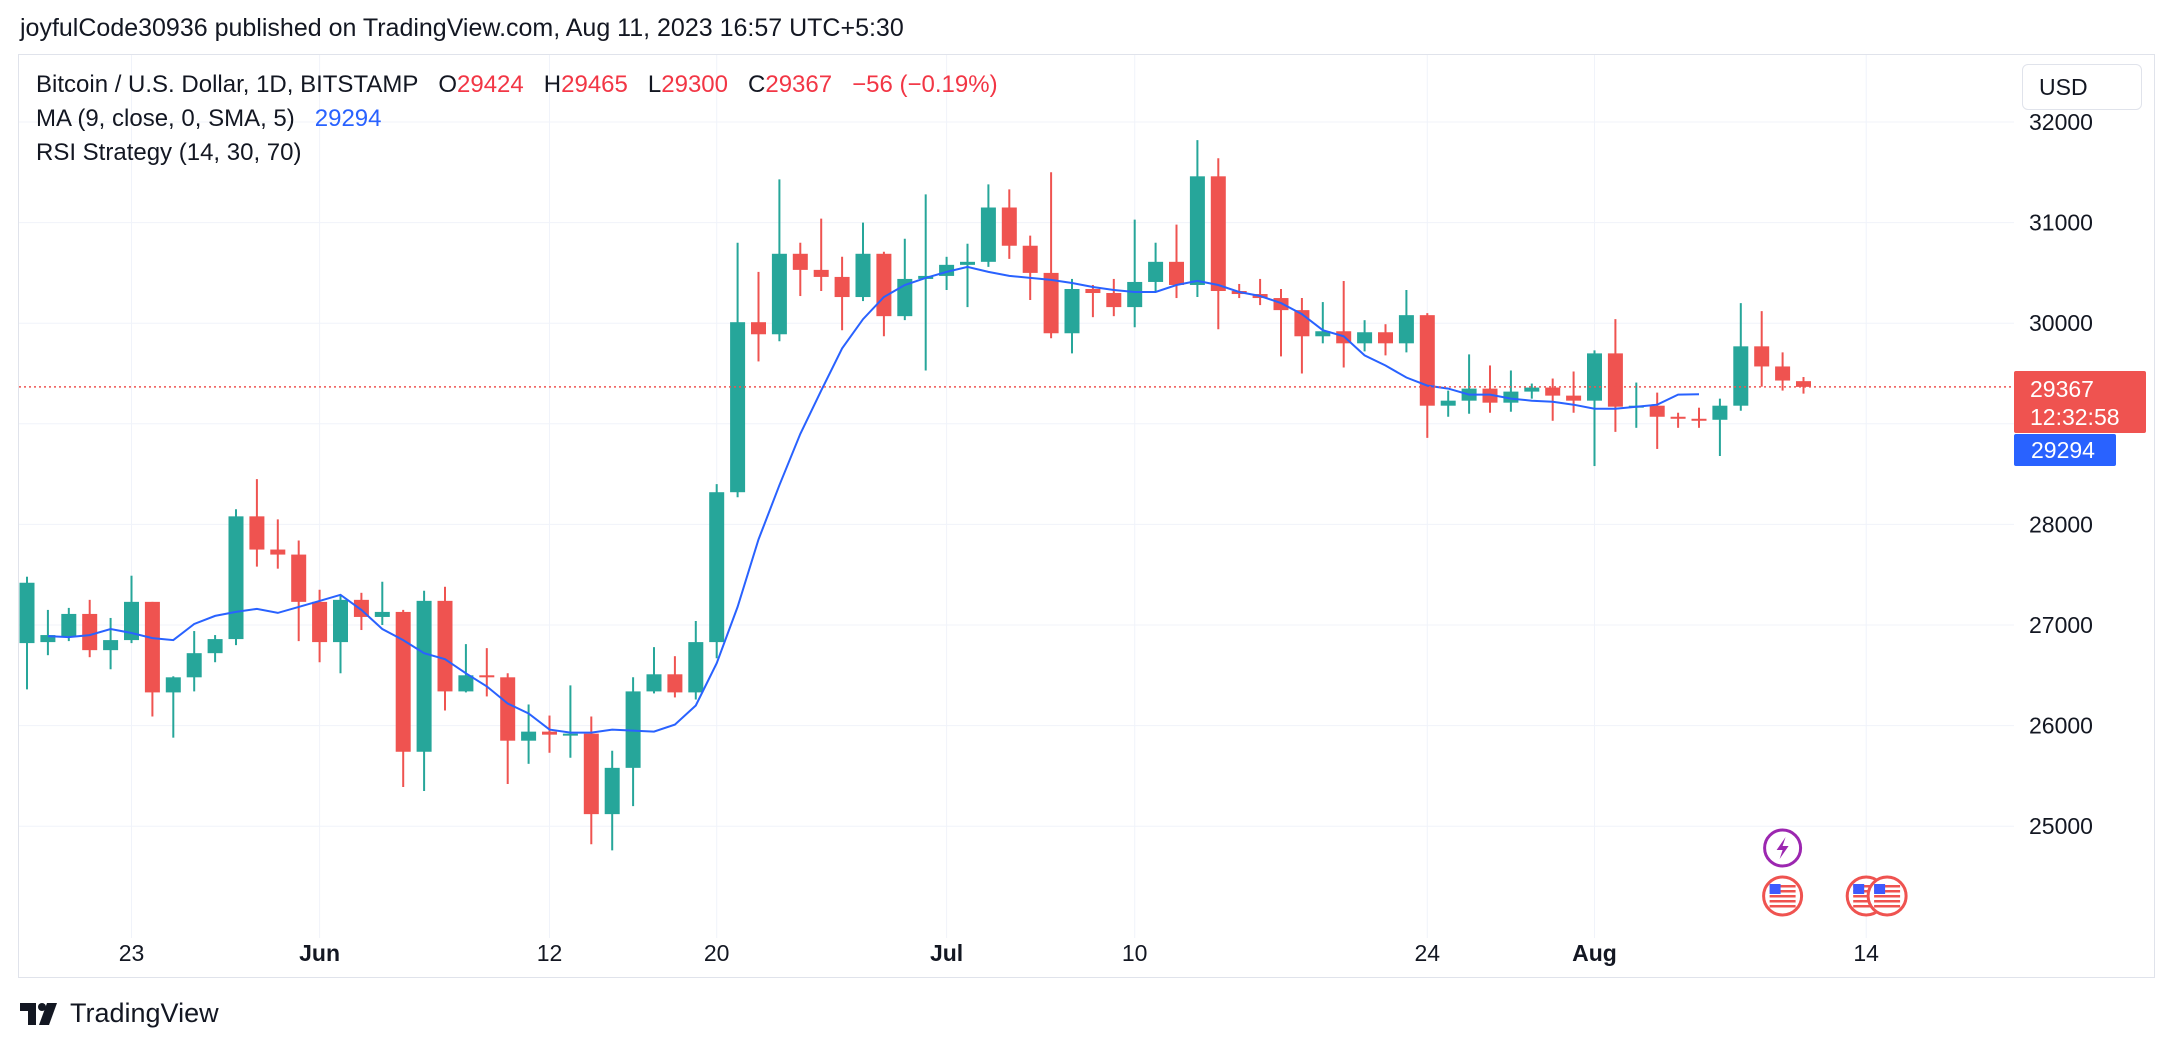 The image size is (2174, 1050). What do you see at coordinates (2082, 87) in the screenshot?
I see `currency-button: USD` at bounding box center [2082, 87].